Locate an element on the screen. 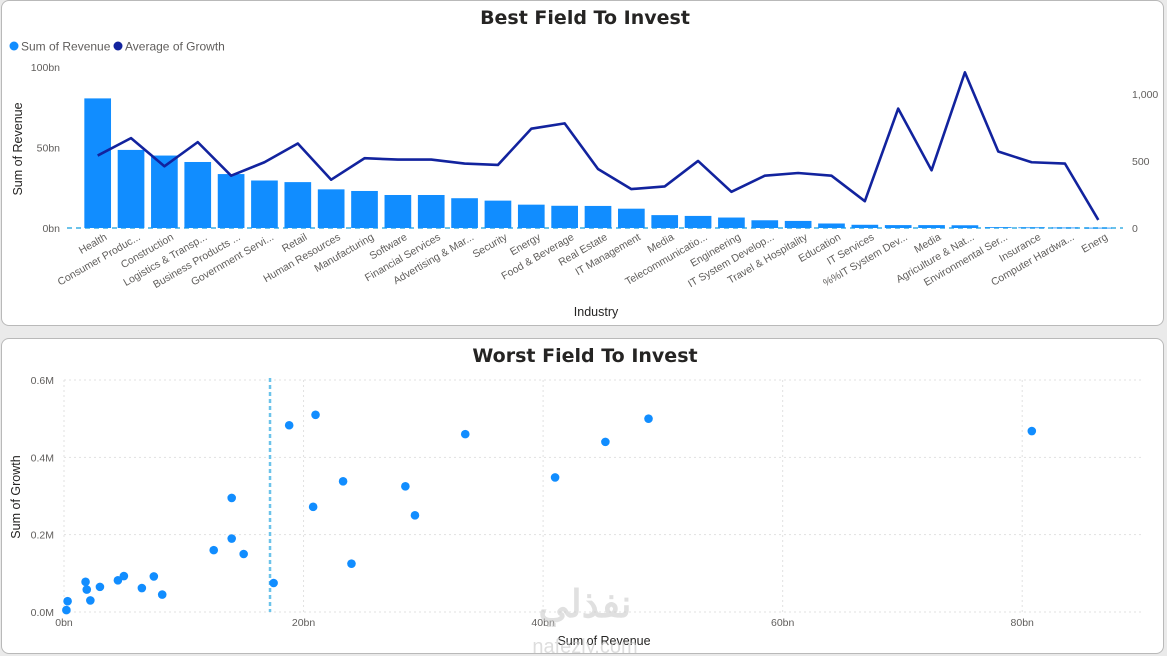 Image resolution: width=1167 pixels, height=656 pixels. y-tick-label: 100bn is located at coordinates (45, 68).